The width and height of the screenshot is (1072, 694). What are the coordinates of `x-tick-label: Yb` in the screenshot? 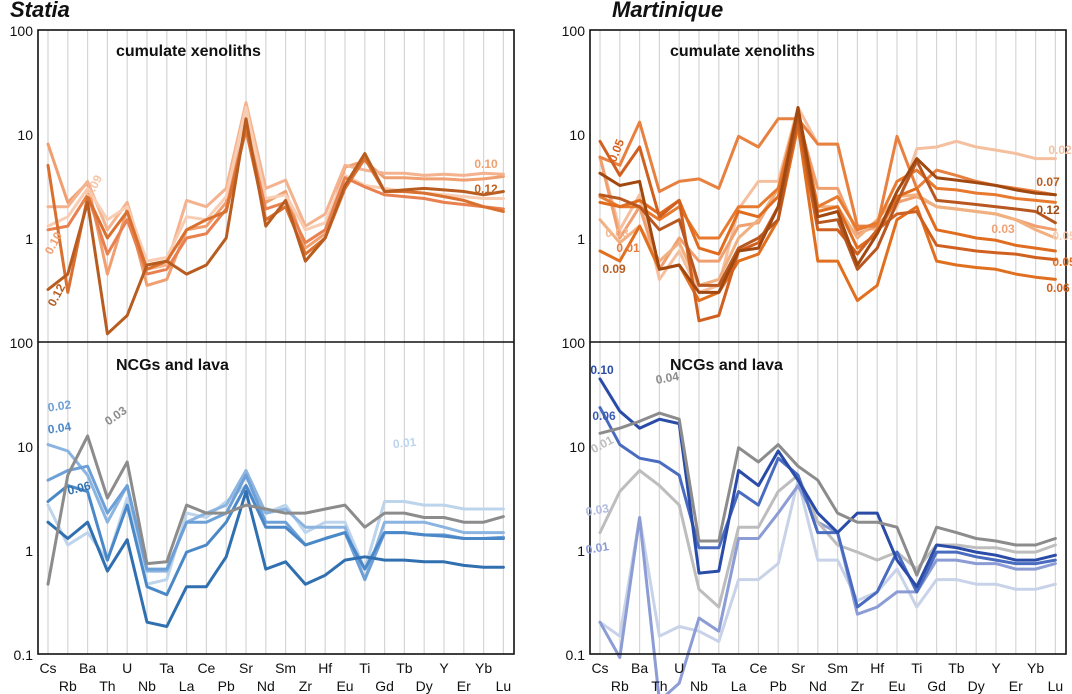 It's located at (1035, 668).